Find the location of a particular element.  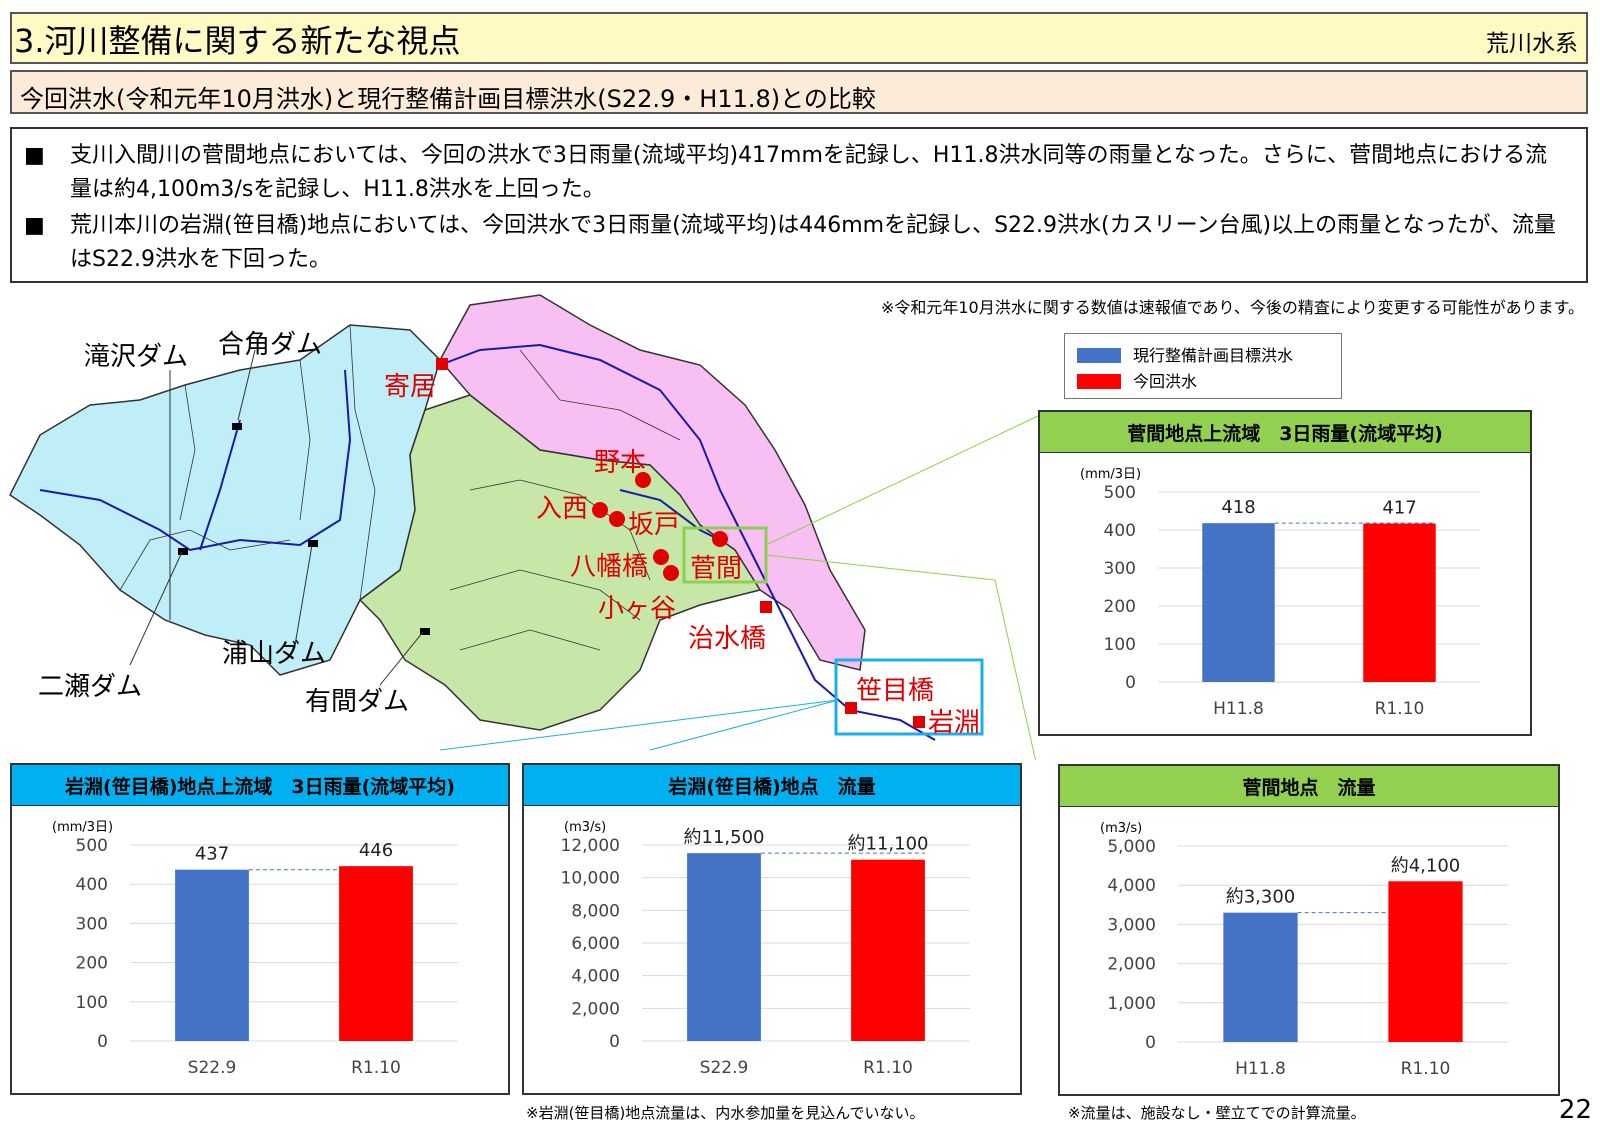

data-label: 418 is located at coordinates (1238, 507).